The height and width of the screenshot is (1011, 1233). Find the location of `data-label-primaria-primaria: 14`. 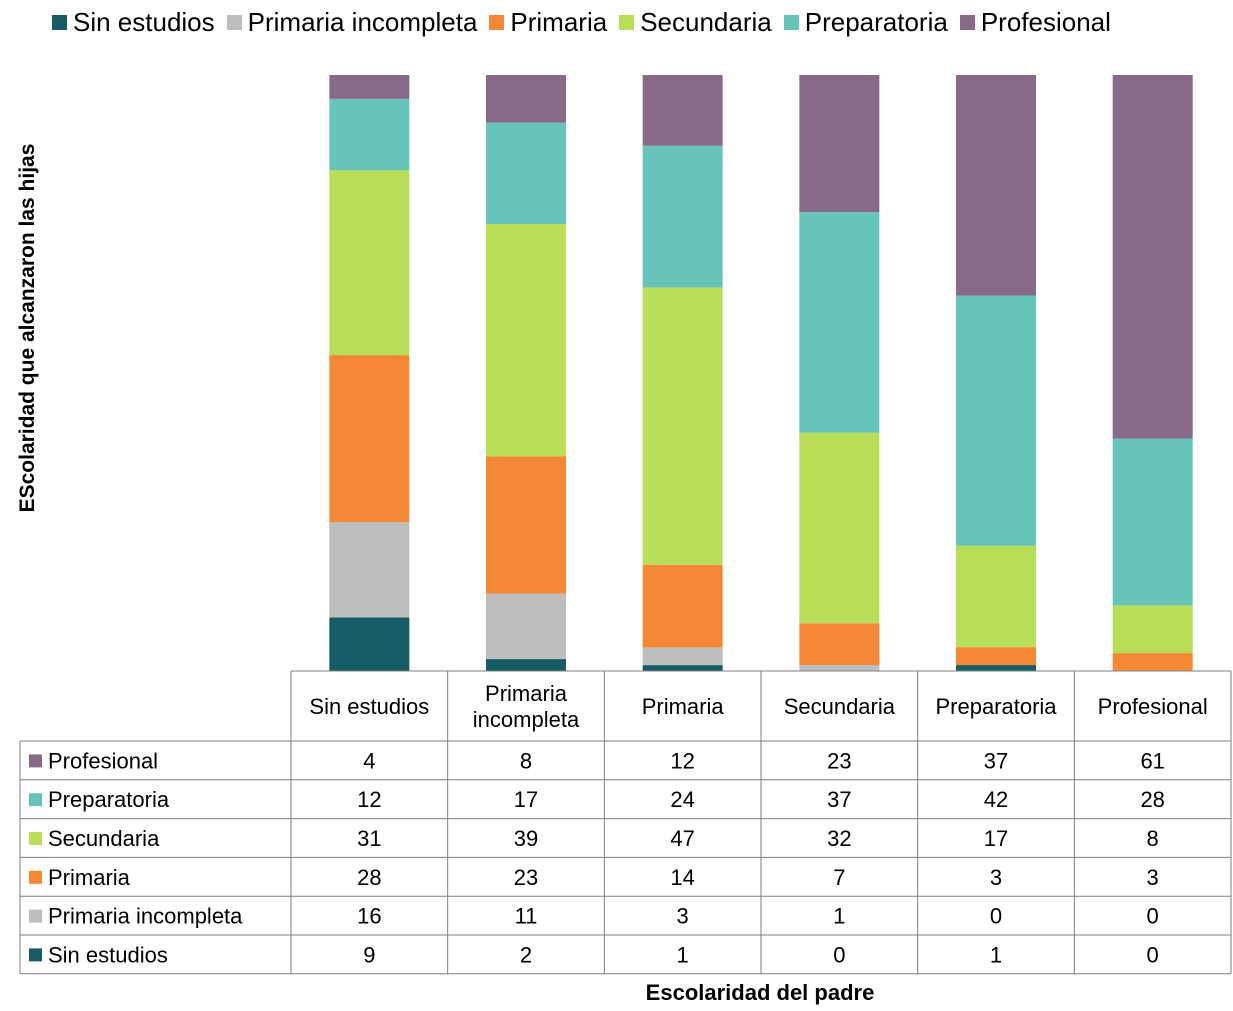

data-label-primaria-primaria: 14 is located at coordinates (682, 877).